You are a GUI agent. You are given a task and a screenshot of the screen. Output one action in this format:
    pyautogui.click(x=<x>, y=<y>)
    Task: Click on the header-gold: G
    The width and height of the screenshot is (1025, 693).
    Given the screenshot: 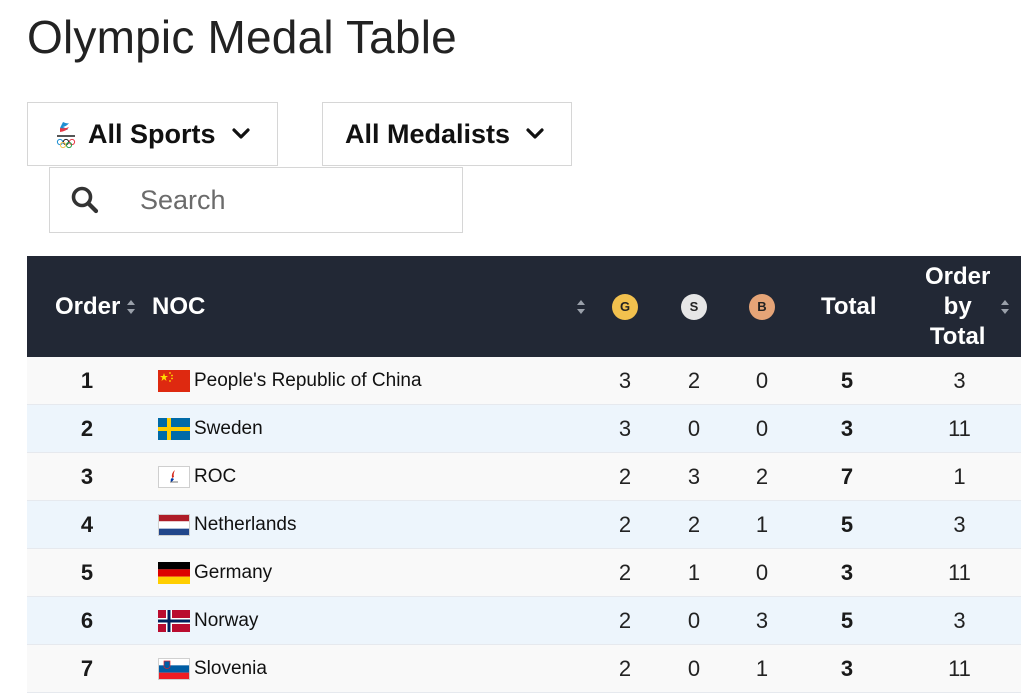 What is the action you would take?
    pyautogui.click(x=625, y=306)
    